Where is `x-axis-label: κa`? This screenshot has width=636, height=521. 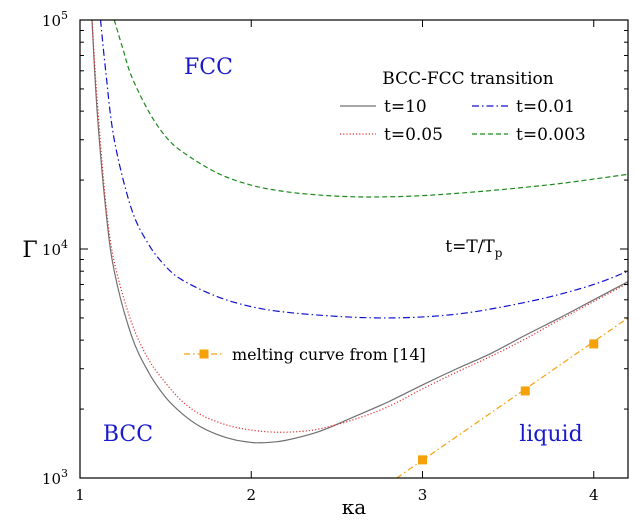
x-axis-label: κa is located at coordinates (354, 507).